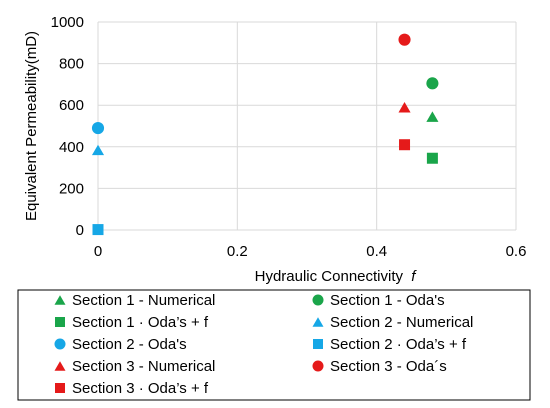 The width and height of the screenshot is (550, 408). I want to click on y-tick-label: 1000, so click(67, 22).